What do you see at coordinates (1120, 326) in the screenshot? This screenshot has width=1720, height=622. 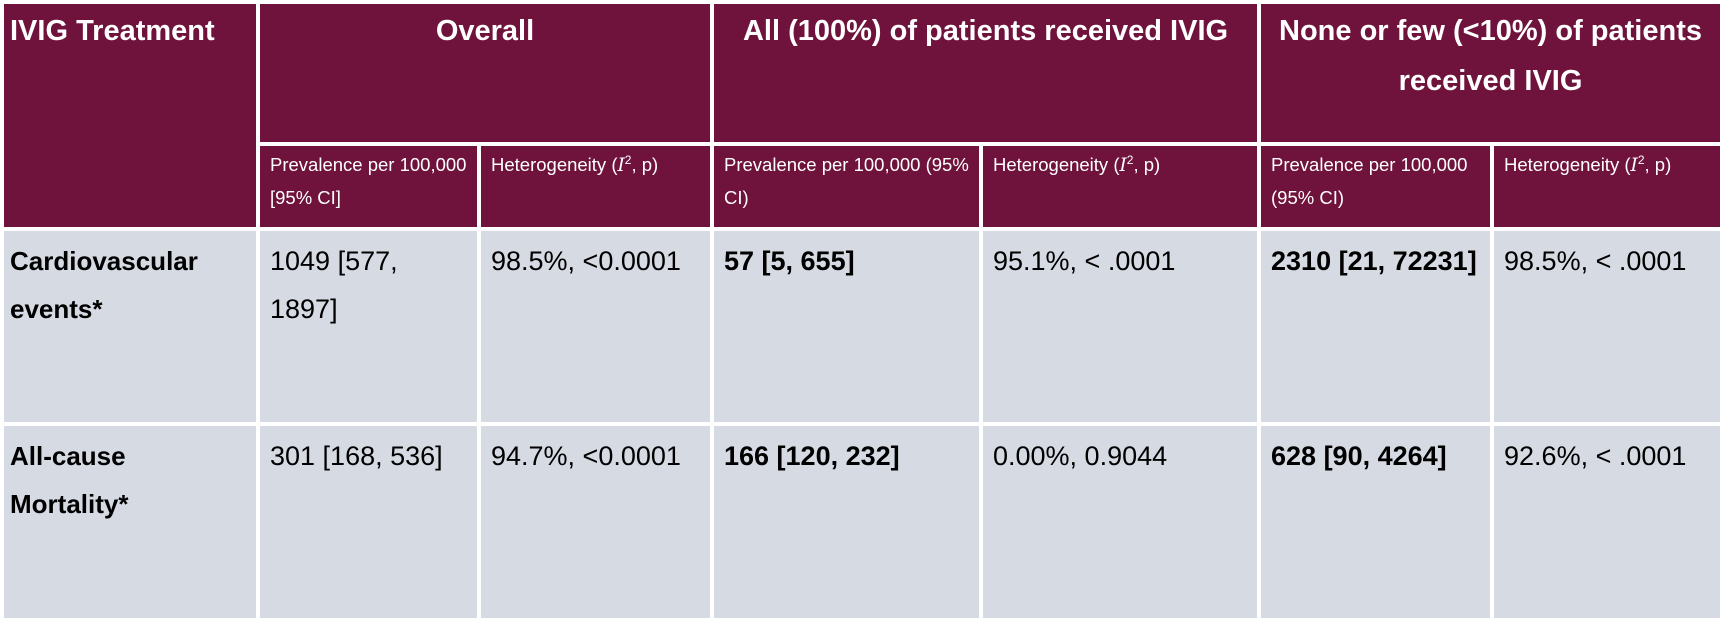 I see `cell-all-heterogeneity: 95.1%, < .0001` at bounding box center [1120, 326].